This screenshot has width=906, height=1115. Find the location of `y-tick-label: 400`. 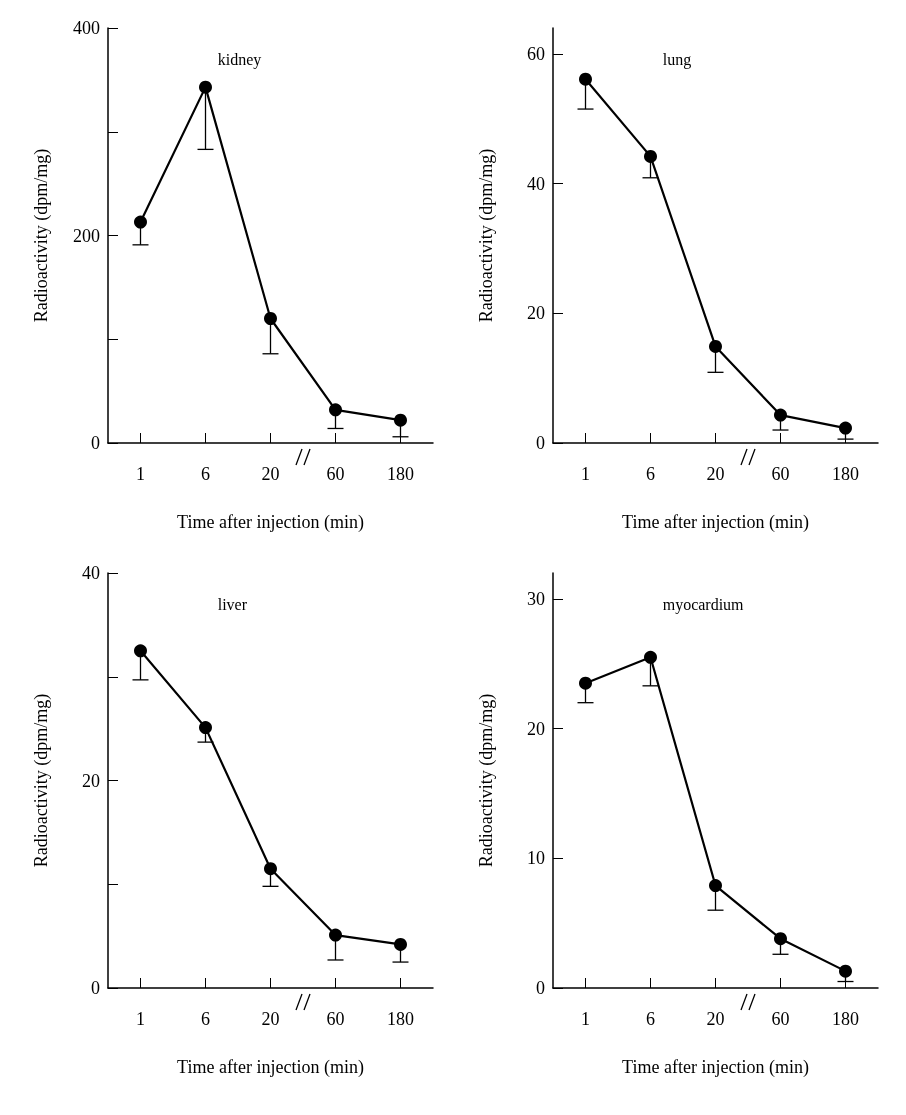

y-tick-label: 400 is located at coordinates (86, 28).